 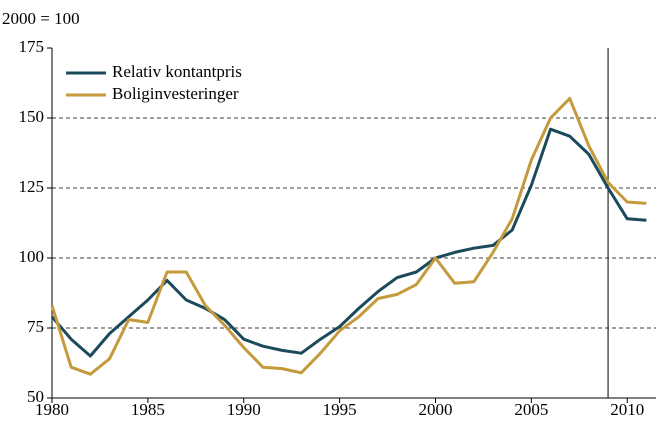 I want to click on y-tick-label: 50, so click(x=35, y=396).